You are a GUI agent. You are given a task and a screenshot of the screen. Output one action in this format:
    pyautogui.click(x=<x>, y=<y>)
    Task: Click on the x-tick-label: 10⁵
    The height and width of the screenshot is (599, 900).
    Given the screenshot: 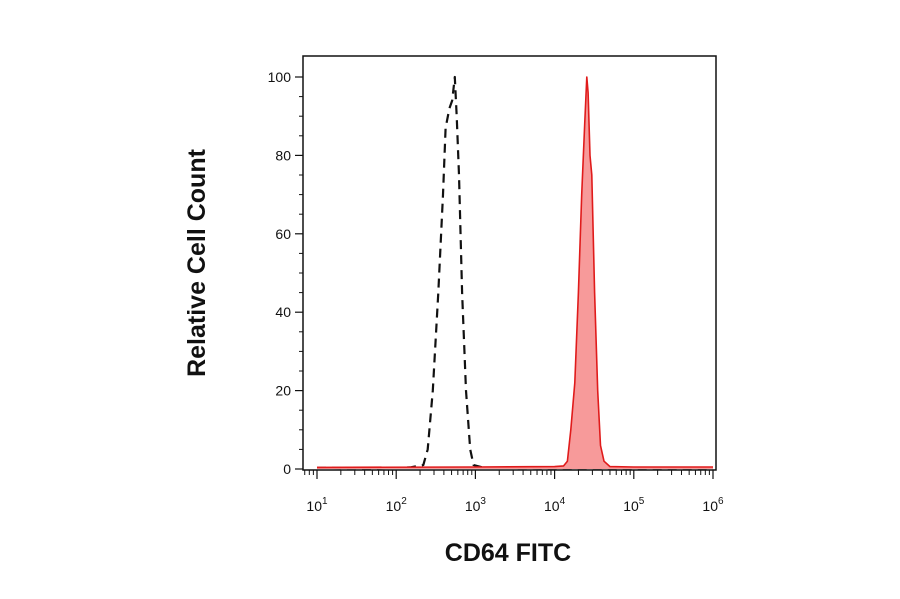 What is the action you would take?
    pyautogui.click(x=634, y=505)
    